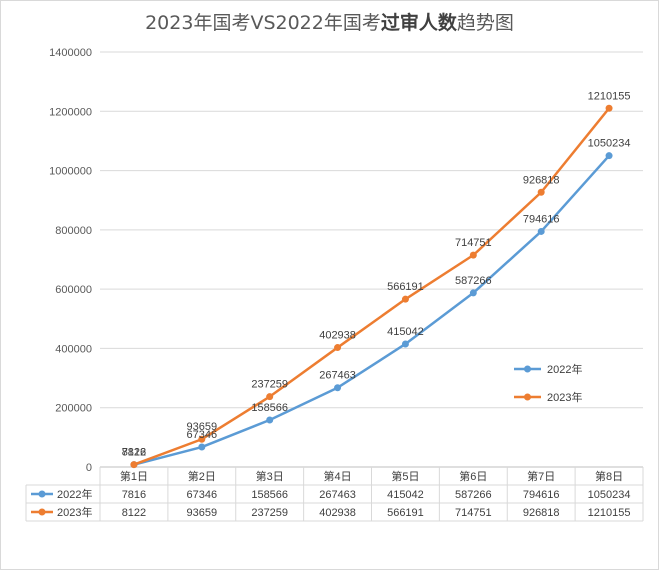 This screenshot has width=659, height=570. Describe the element at coordinates (473, 495) in the screenshot. I see `table-cell: 587266` at that location.